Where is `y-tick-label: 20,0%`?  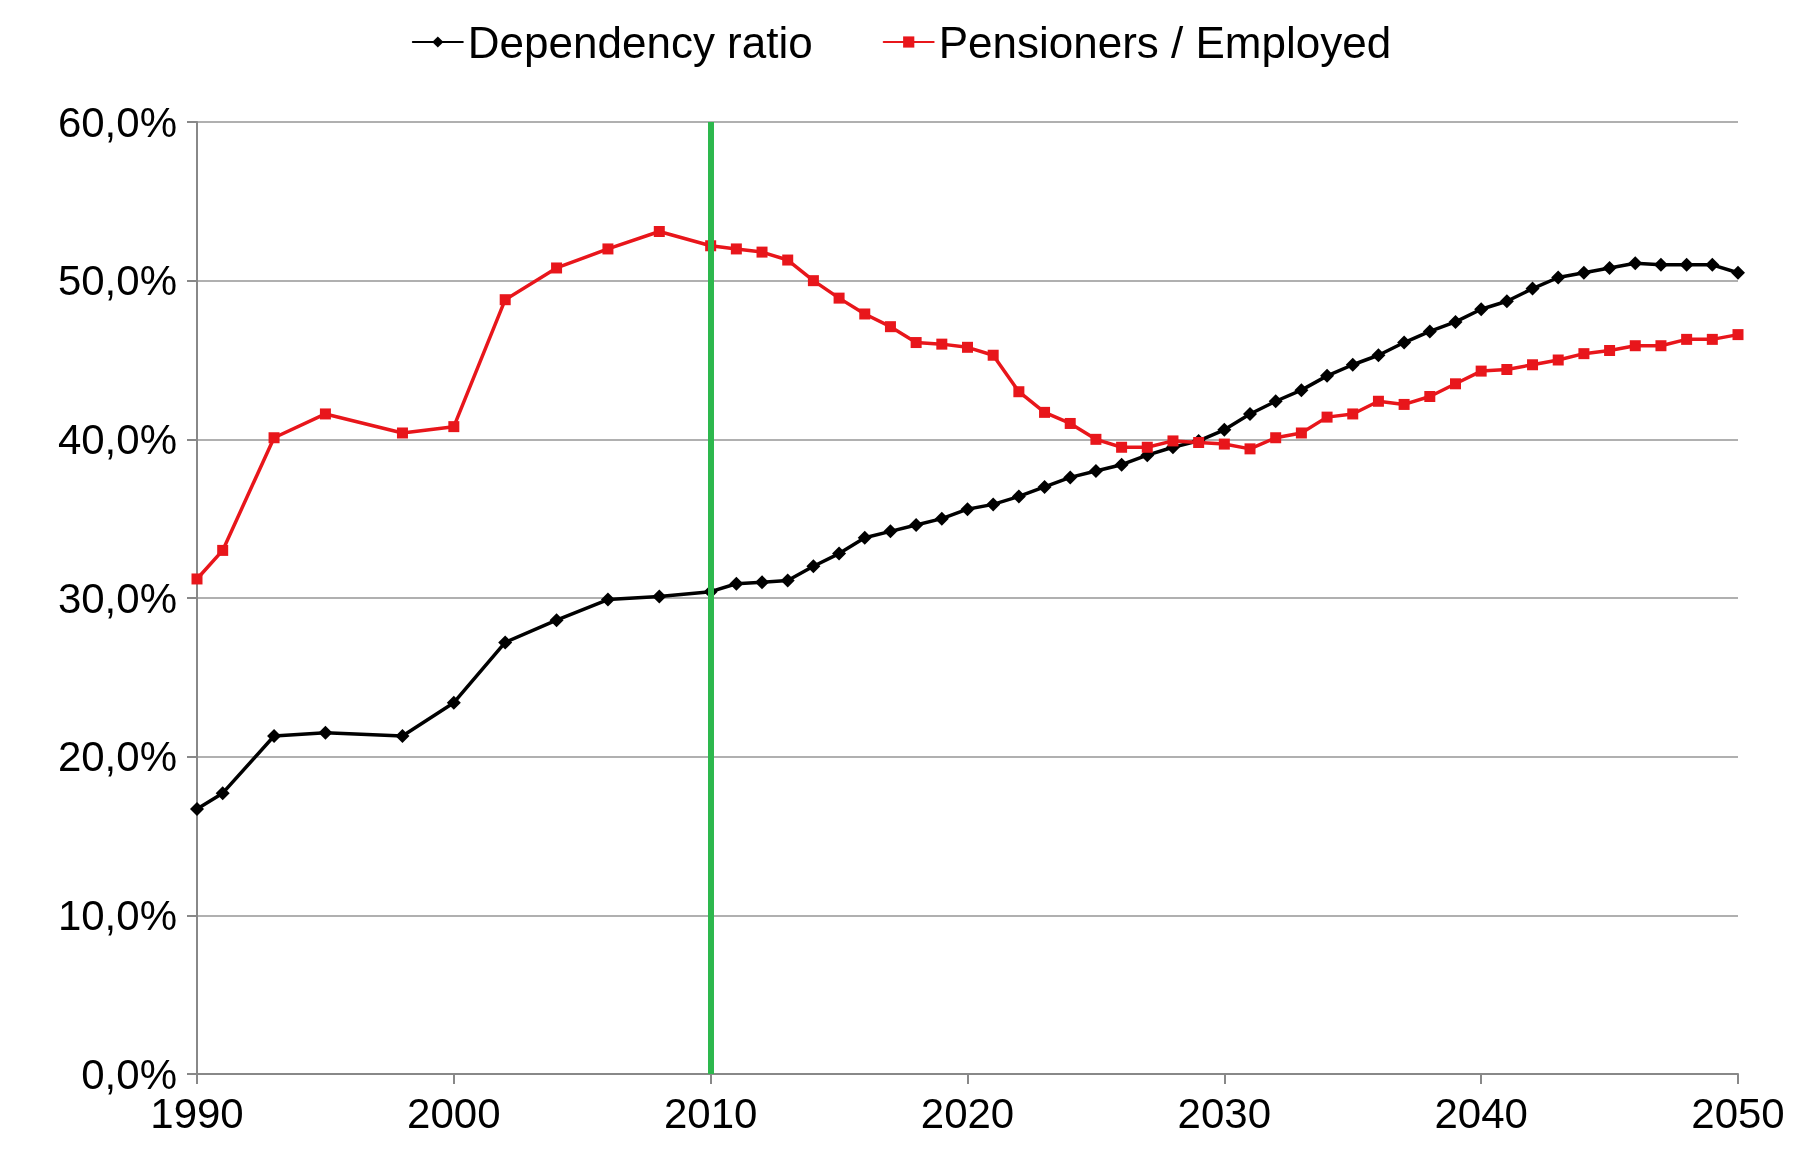 y-tick-label: 20,0% is located at coordinates (117, 757).